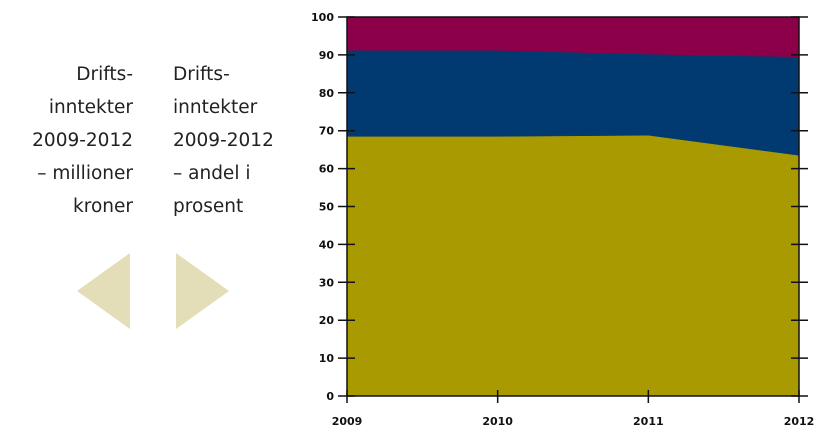 This screenshot has width=818, height=432. I want to click on nav-label-next-line: – andel i, so click(212, 173).